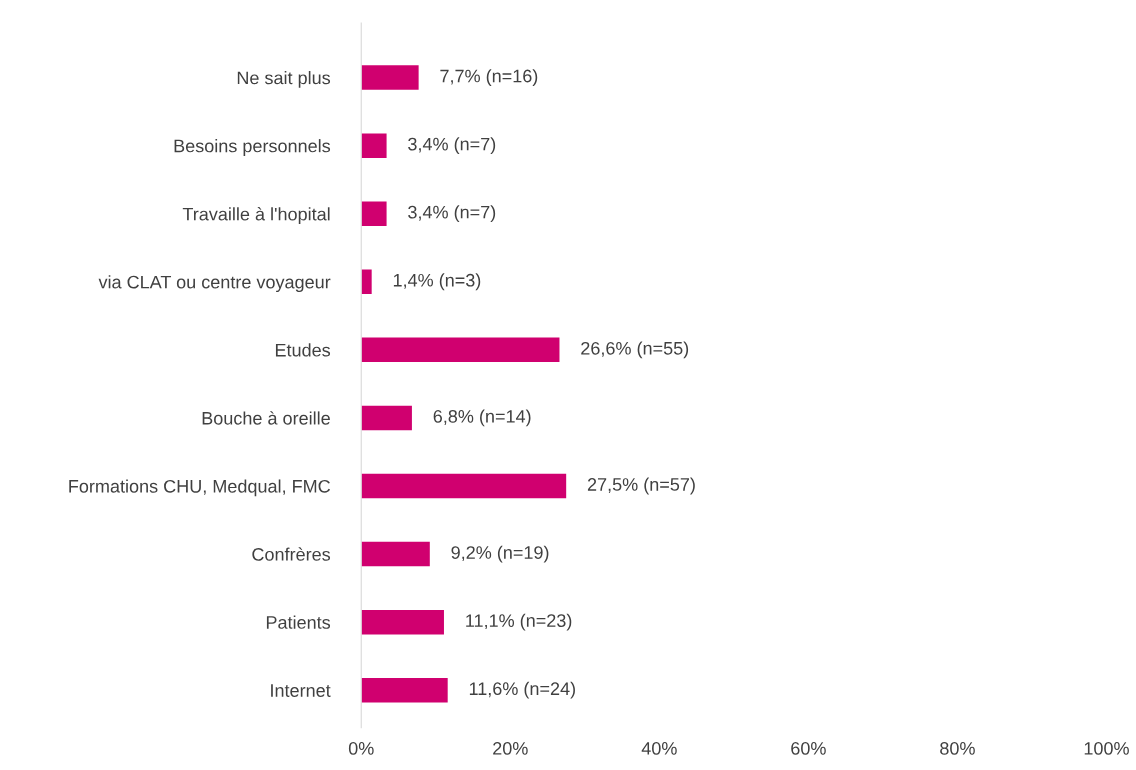  Describe the element at coordinates (301, 690) in the screenshot. I see `y-tick-label: Internet` at that location.